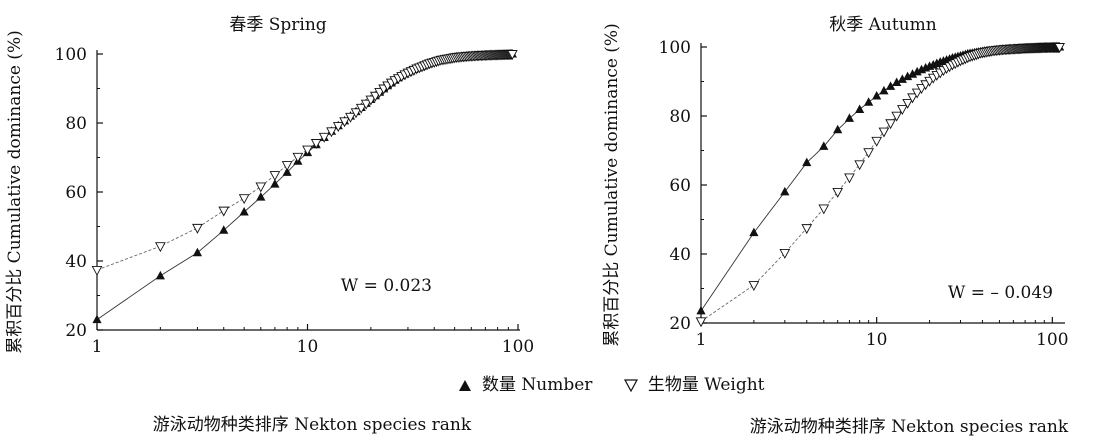  What do you see at coordinates (537, 385) in the screenshot?
I see `legend-label-number: 数量 Number` at bounding box center [537, 385].